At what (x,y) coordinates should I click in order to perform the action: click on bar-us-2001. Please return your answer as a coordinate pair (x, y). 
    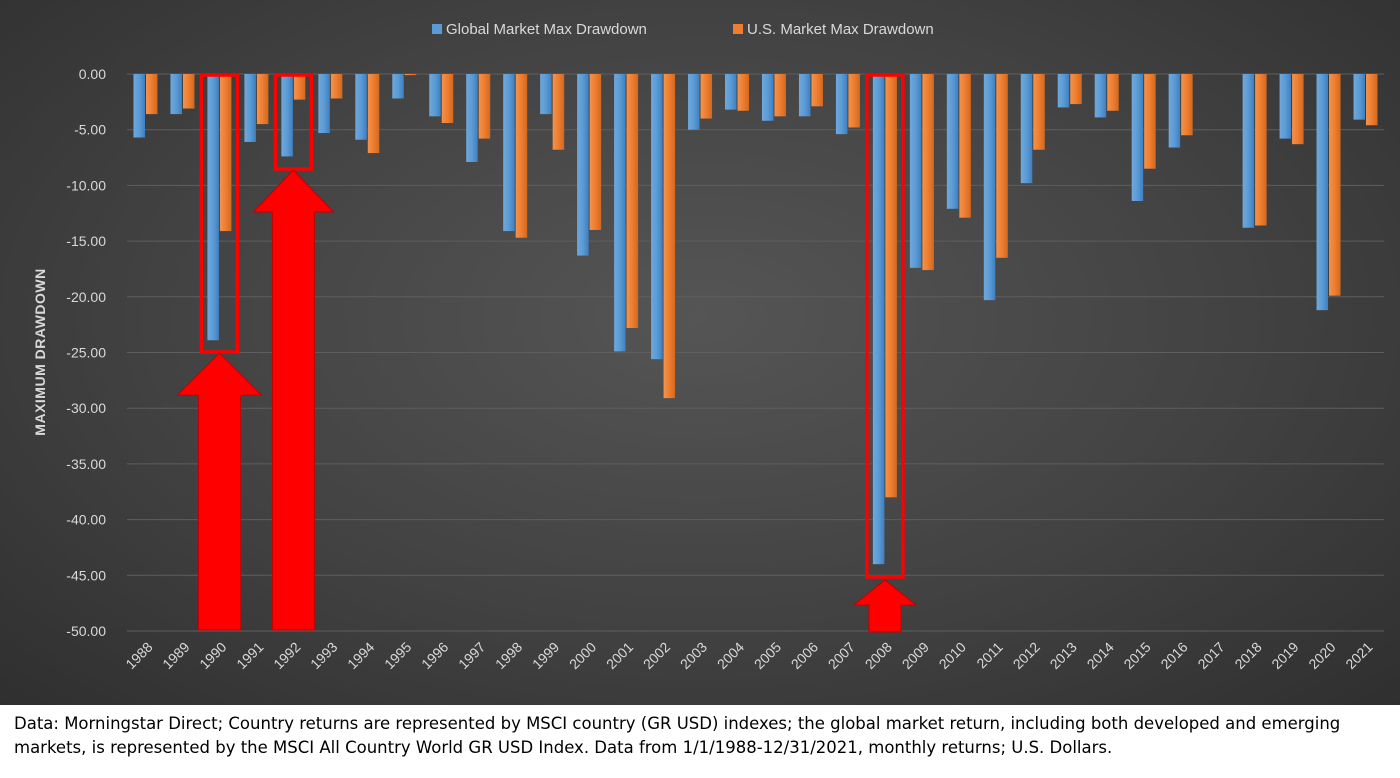
    Looking at the image, I should click on (632, 201).